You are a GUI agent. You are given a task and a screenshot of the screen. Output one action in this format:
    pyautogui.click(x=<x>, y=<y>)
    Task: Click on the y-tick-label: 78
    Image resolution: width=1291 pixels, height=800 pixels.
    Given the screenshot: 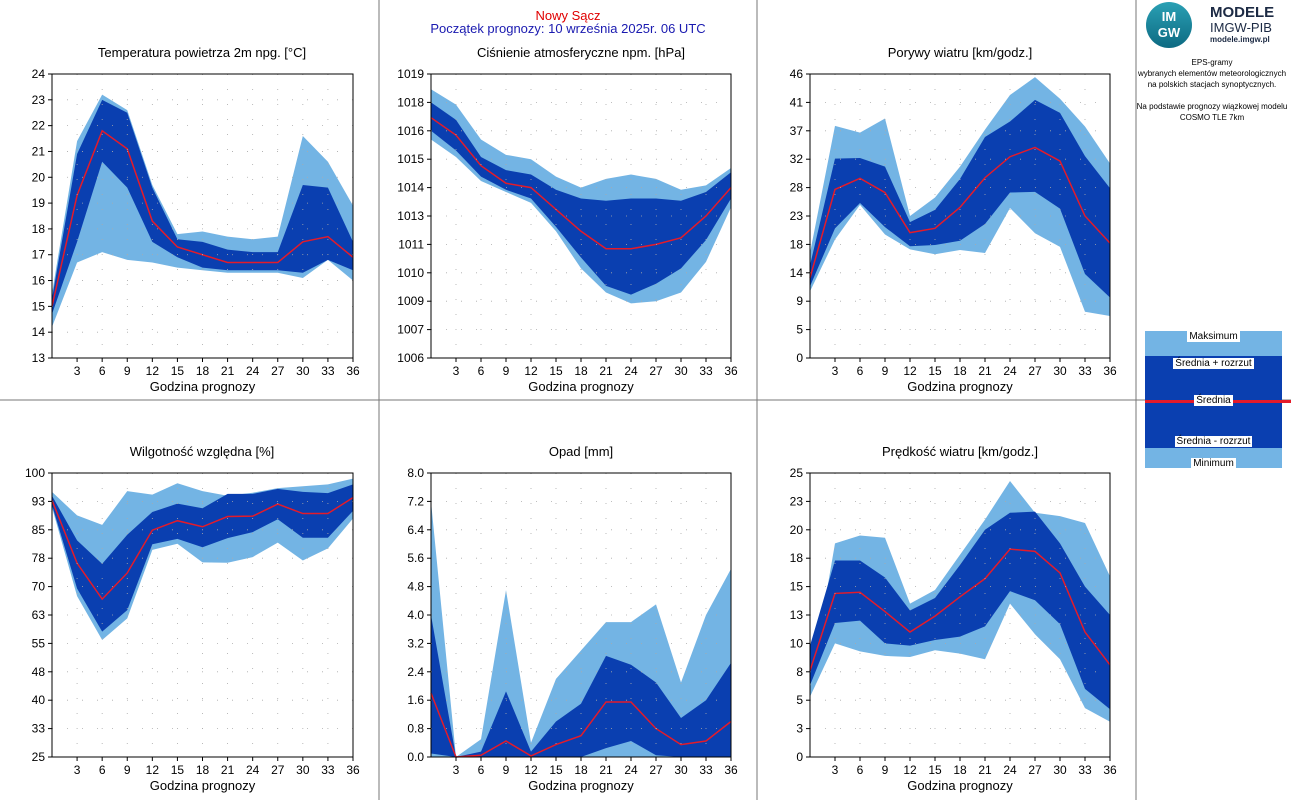 What is the action you would take?
    pyautogui.click(x=39, y=558)
    